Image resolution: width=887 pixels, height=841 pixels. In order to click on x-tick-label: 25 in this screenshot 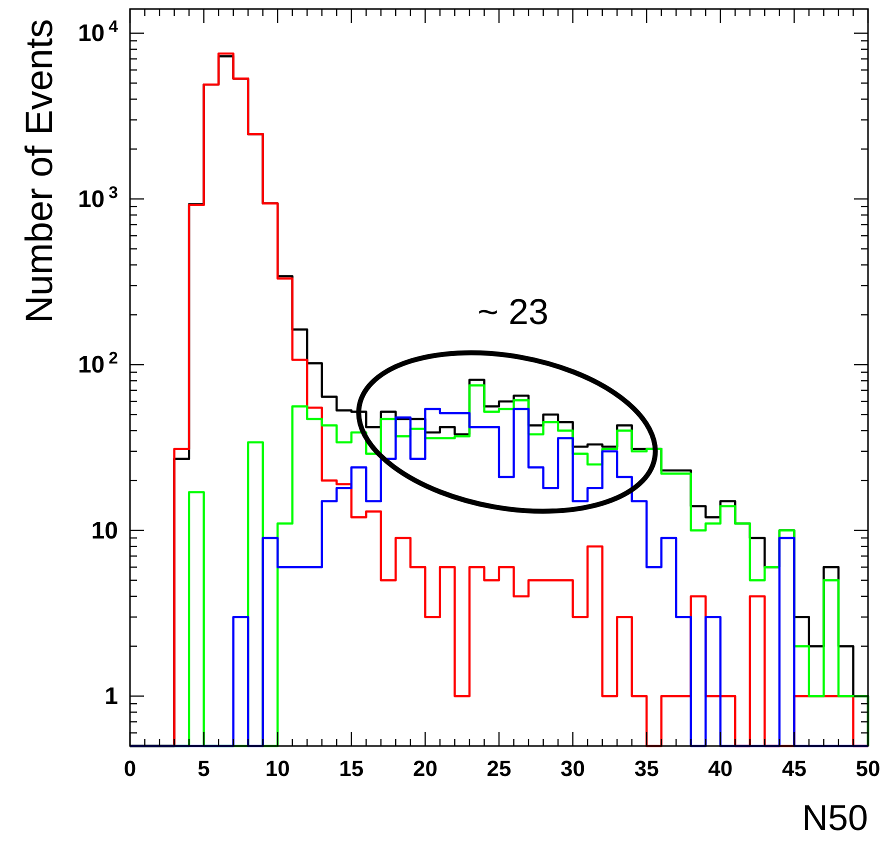, I will do `click(499, 768)`.